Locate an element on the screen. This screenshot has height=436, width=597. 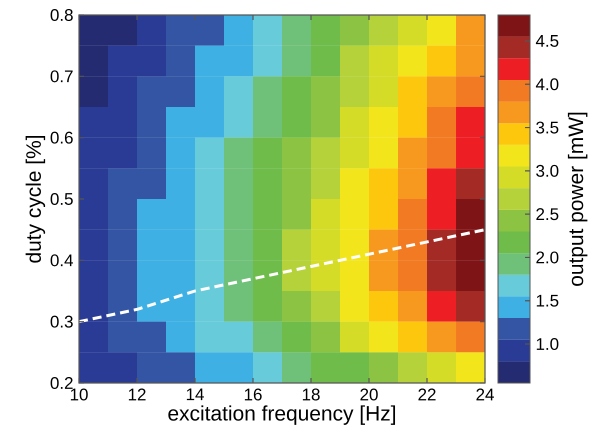
y-tick-label: 0.7 is located at coordinates (61, 76).